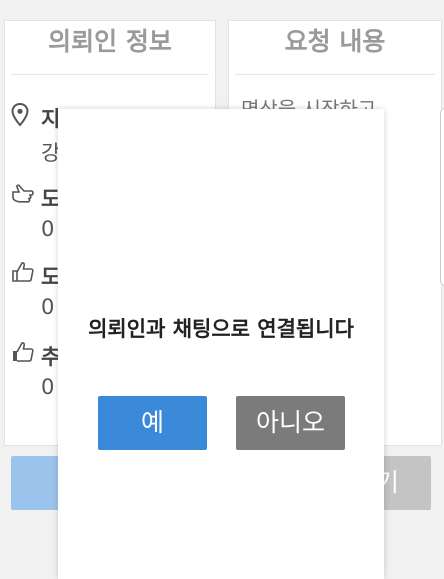 This screenshot has height=579, width=444. What do you see at coordinates (442, 197) in the screenshot?
I see `side-scroll-tab` at bounding box center [442, 197].